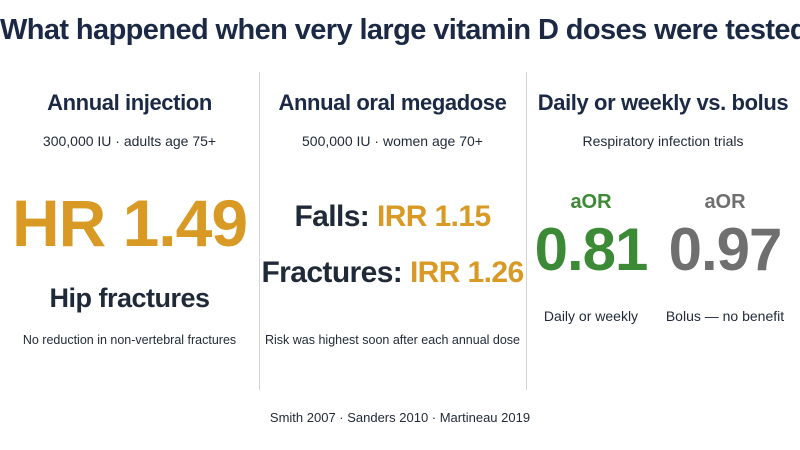 This screenshot has width=800, height=450. What do you see at coordinates (725, 202) in the screenshot?
I see `bolus-metric: aOR` at bounding box center [725, 202].